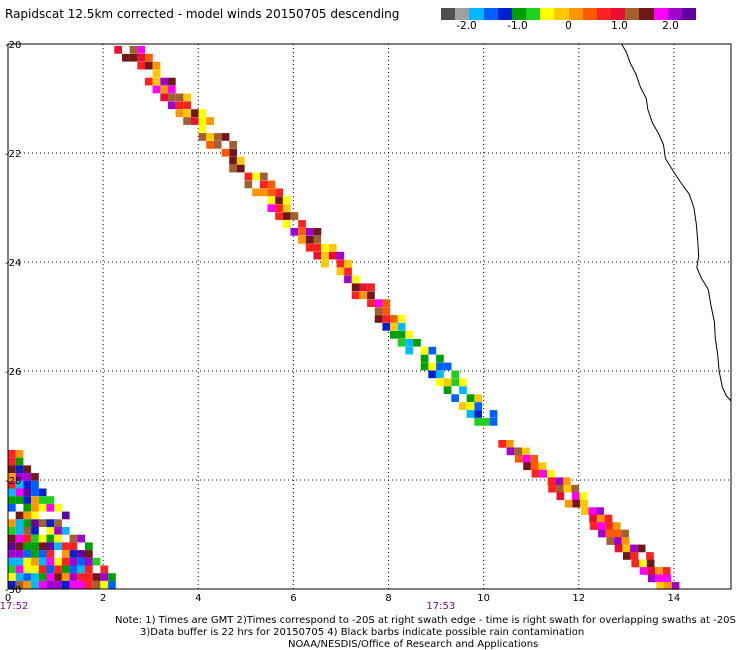 The height and width of the screenshot is (650, 740). I want to click on y-tick-label: -20, so click(13, 45).